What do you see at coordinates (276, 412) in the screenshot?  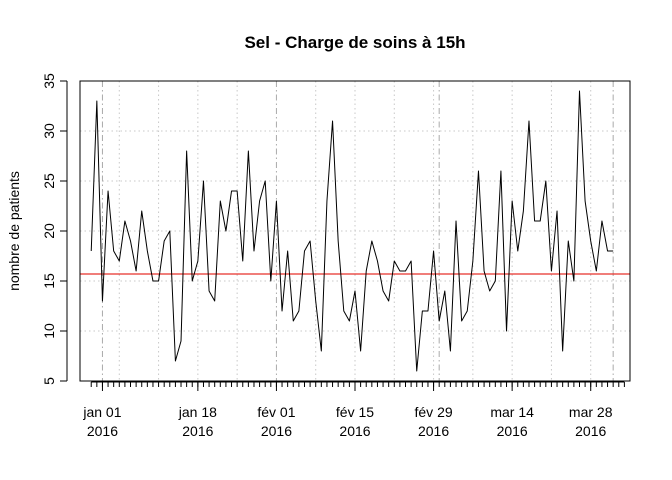 I see `x-tick-label: fév 01` at bounding box center [276, 412].